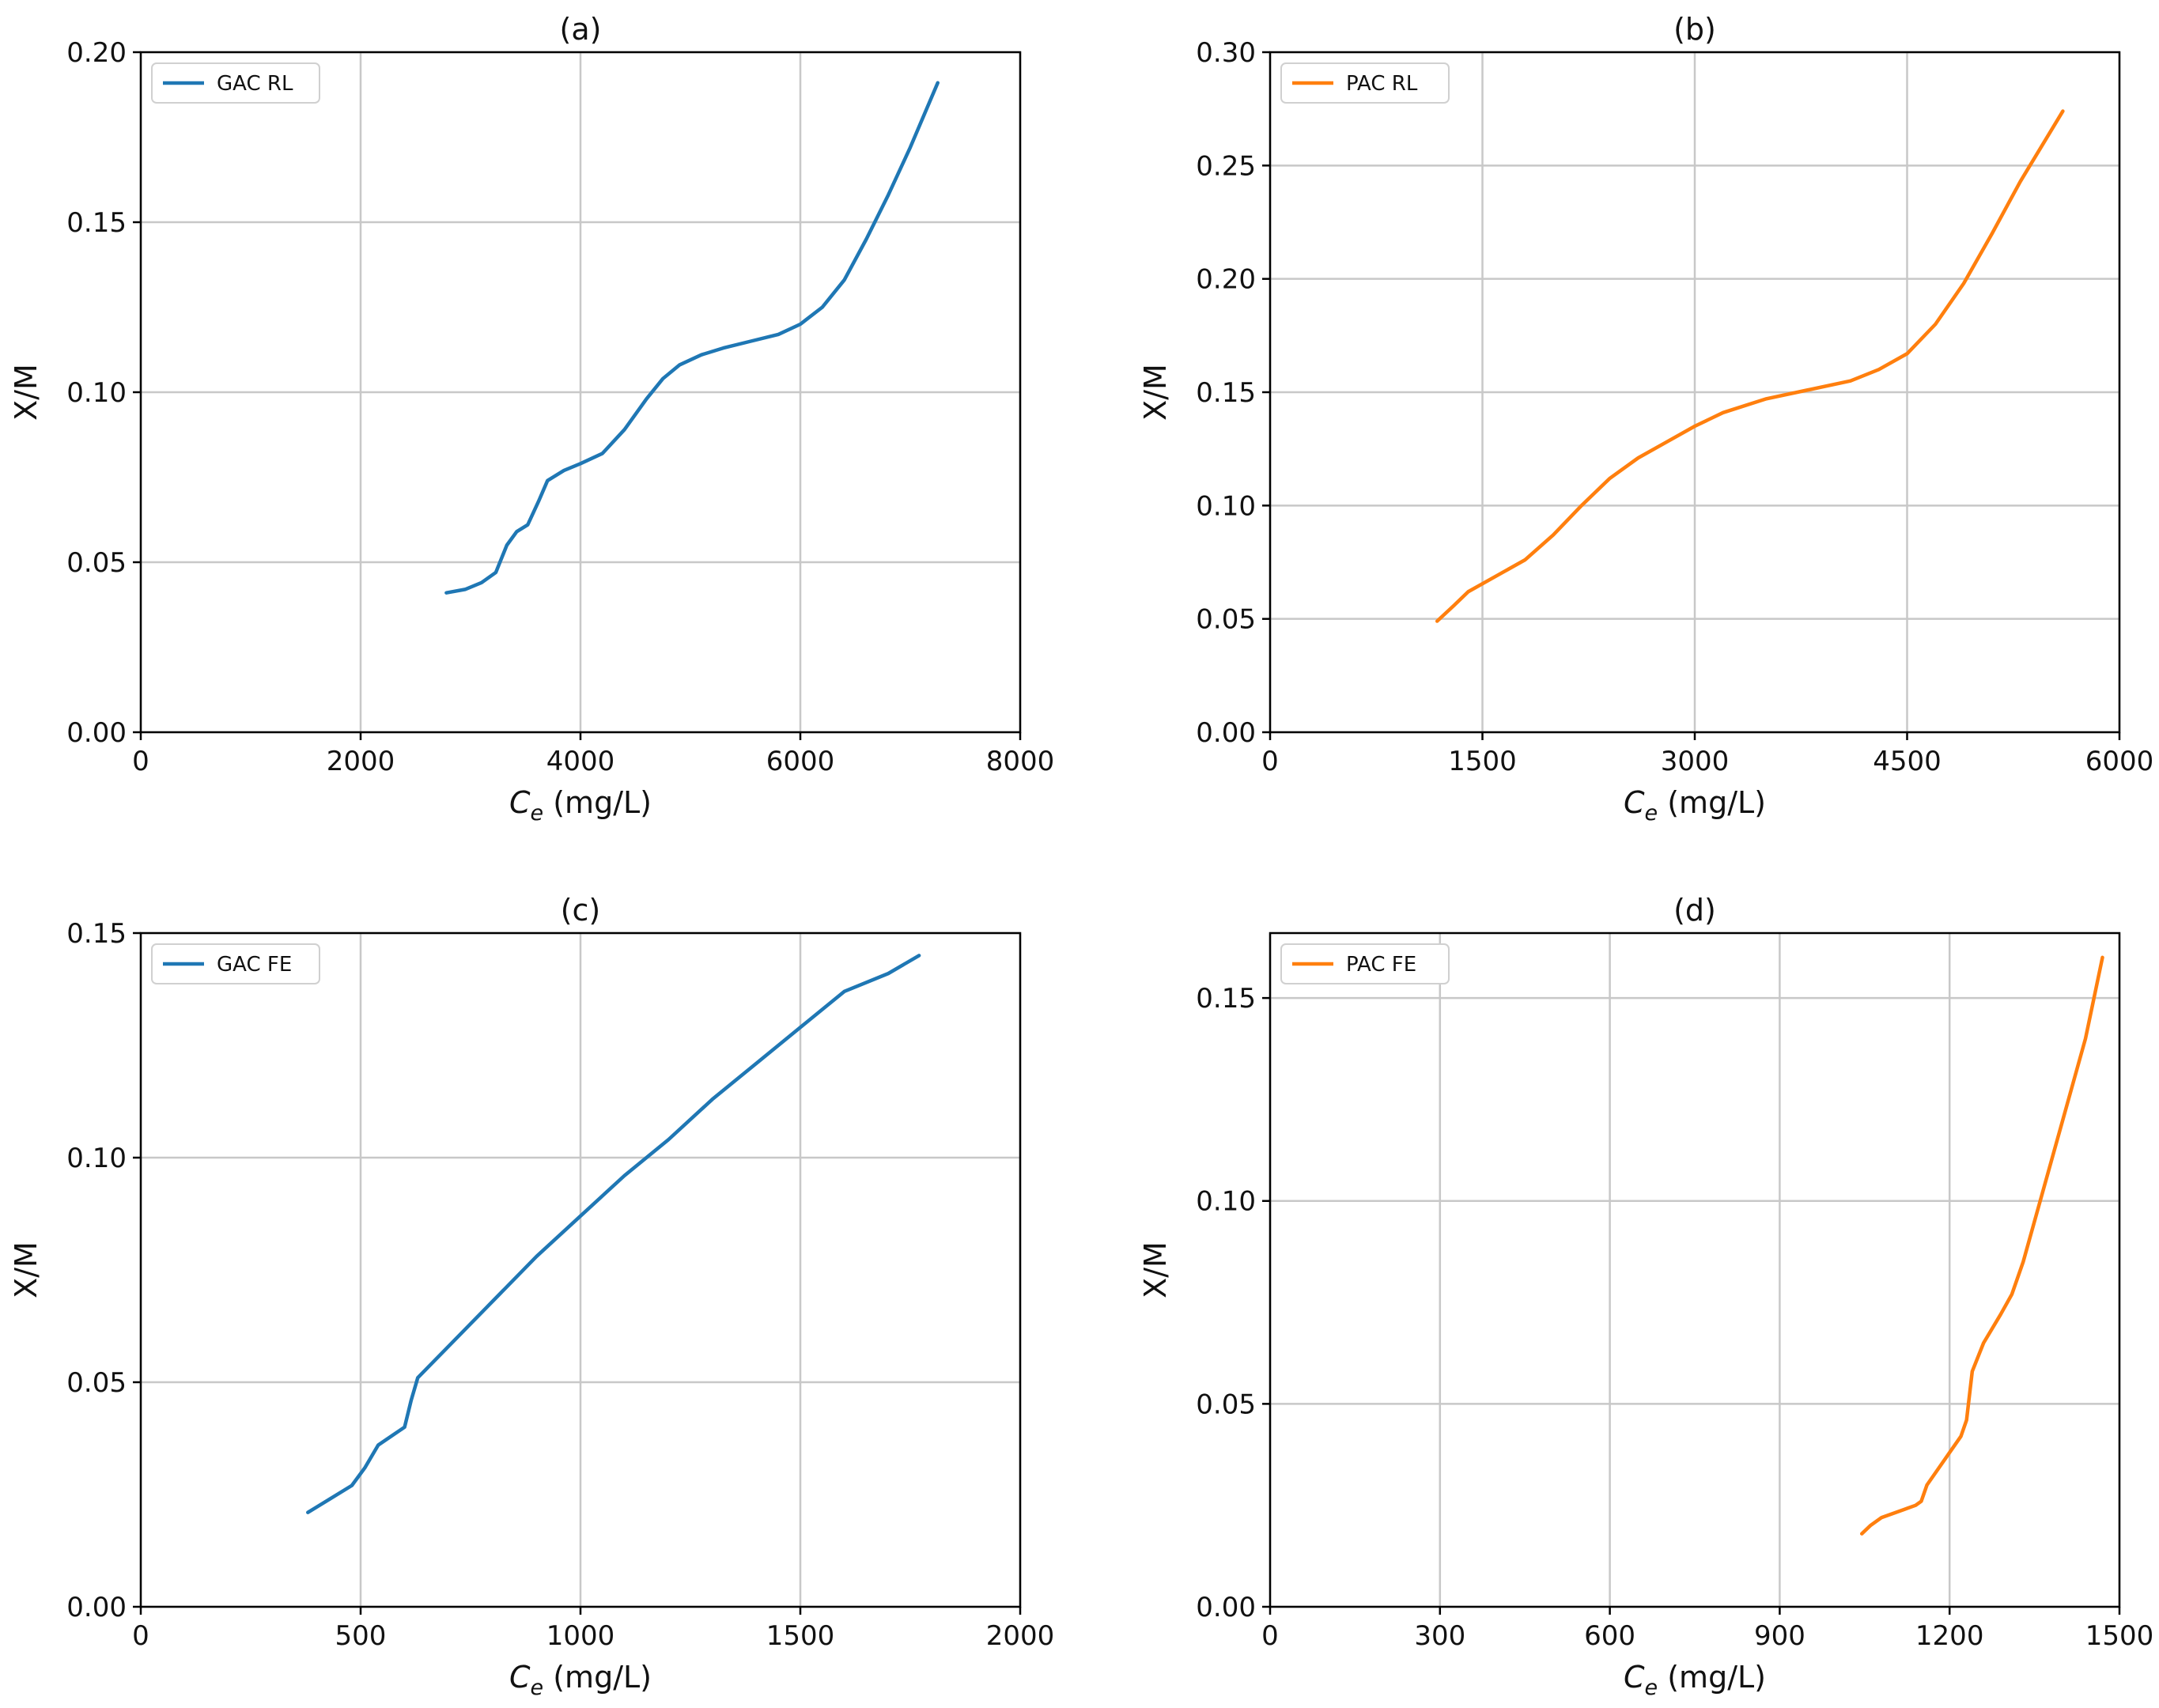  I want to click on x-tick-label: 300, so click(1439, 1636).